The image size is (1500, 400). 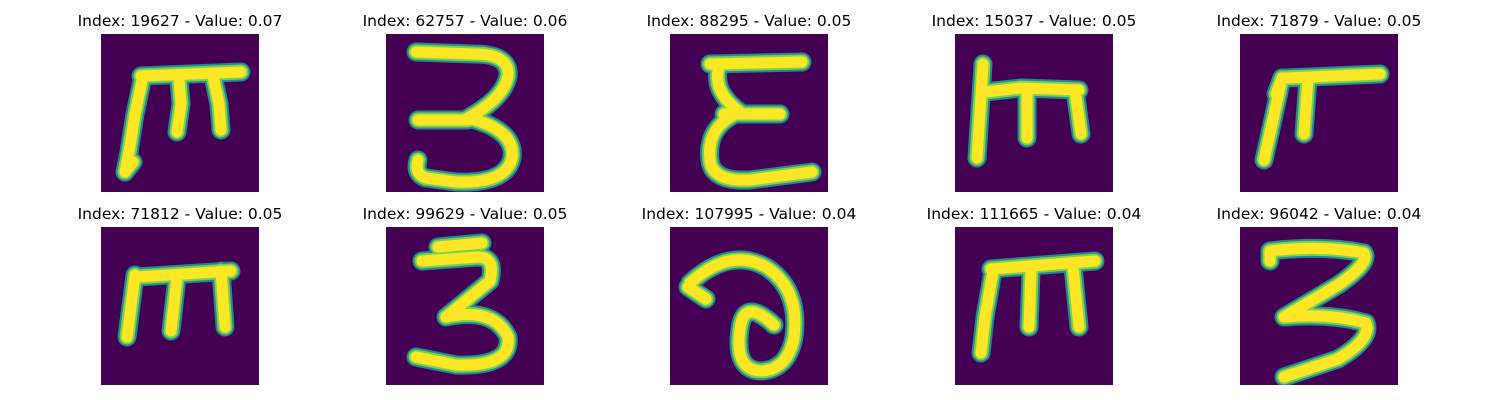 I want to click on sample-title: Index: 107995 - Value: 0.04, so click(x=749, y=214).